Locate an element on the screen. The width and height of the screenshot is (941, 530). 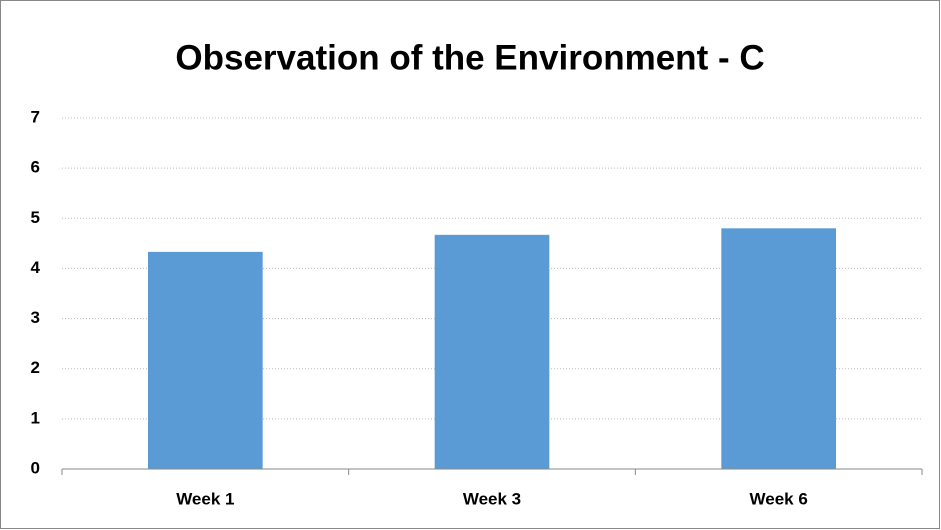
y-tick-label: 1 is located at coordinates (35, 417).